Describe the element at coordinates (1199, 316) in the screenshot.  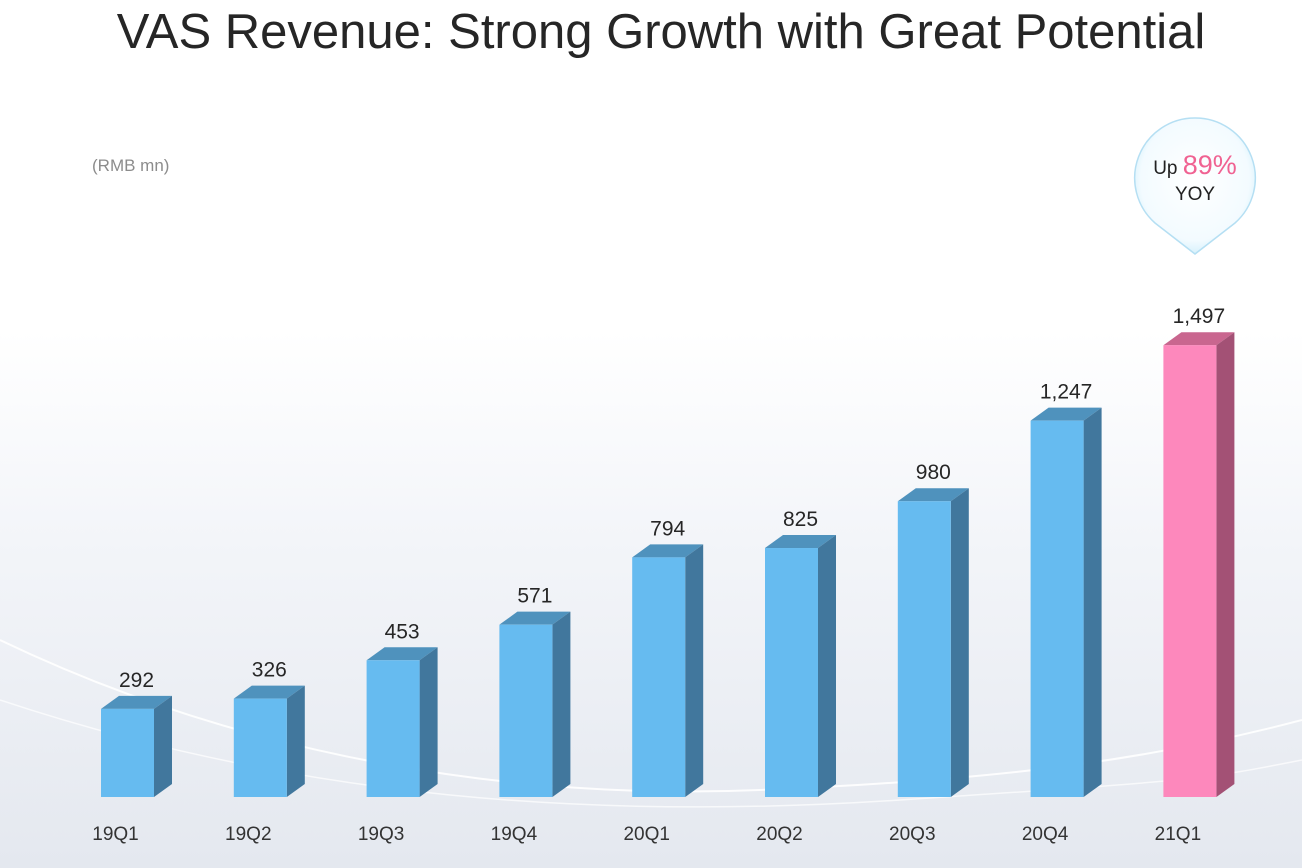
I see `value-label: 1,497` at that location.